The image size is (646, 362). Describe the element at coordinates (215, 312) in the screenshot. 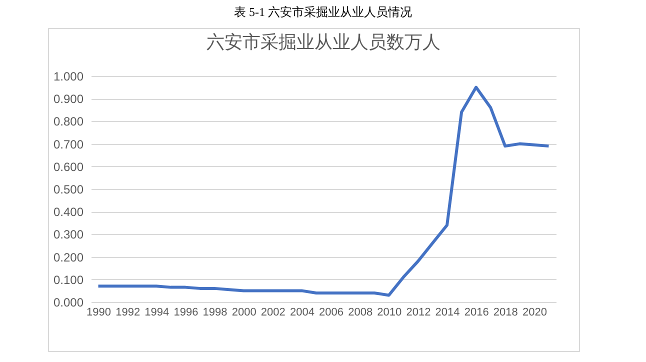

I see `x-tick-label: 1998` at that location.